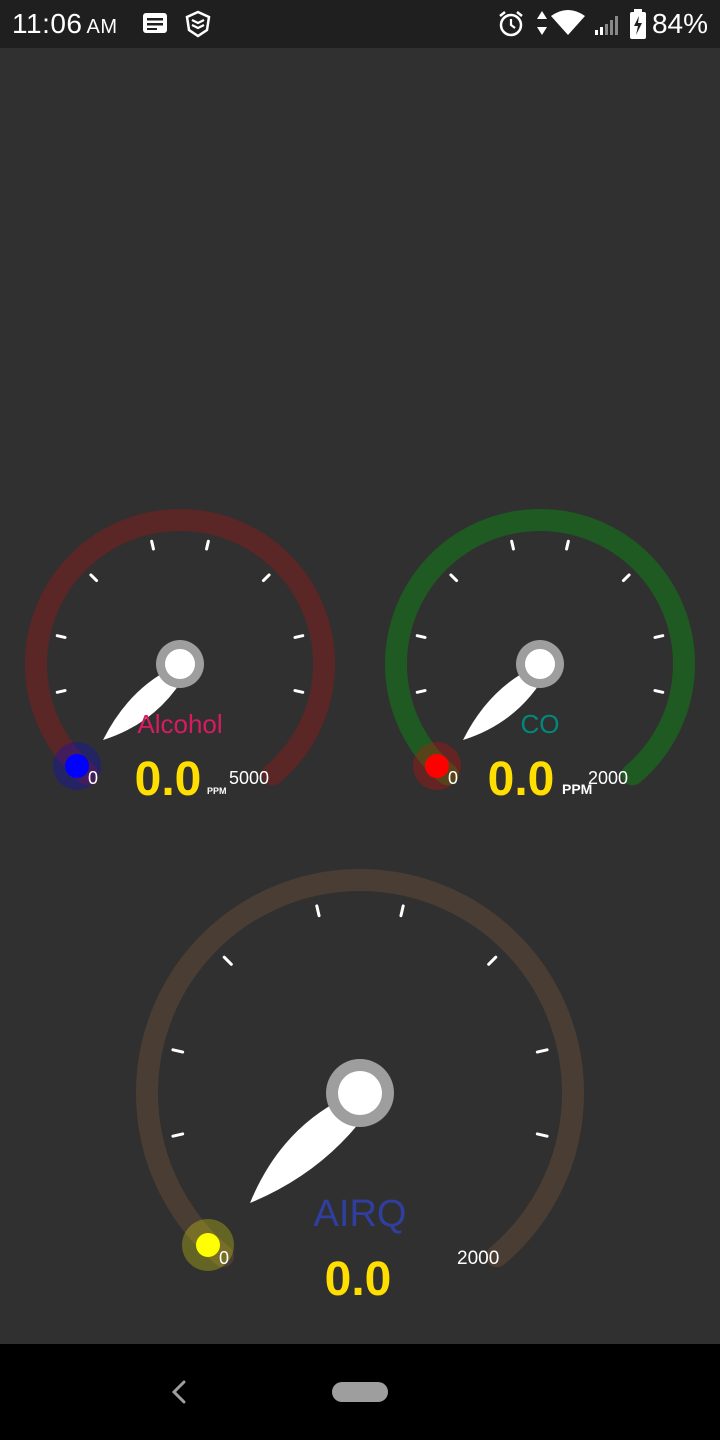 The height and width of the screenshot is (1440, 720). I want to click on alcohol-gauge-hub, so click(180, 664).